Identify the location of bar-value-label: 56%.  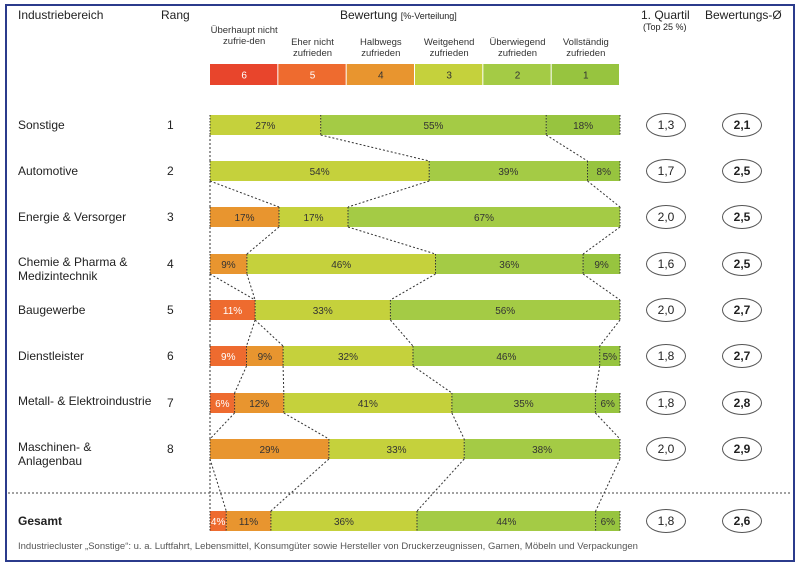
(505, 311).